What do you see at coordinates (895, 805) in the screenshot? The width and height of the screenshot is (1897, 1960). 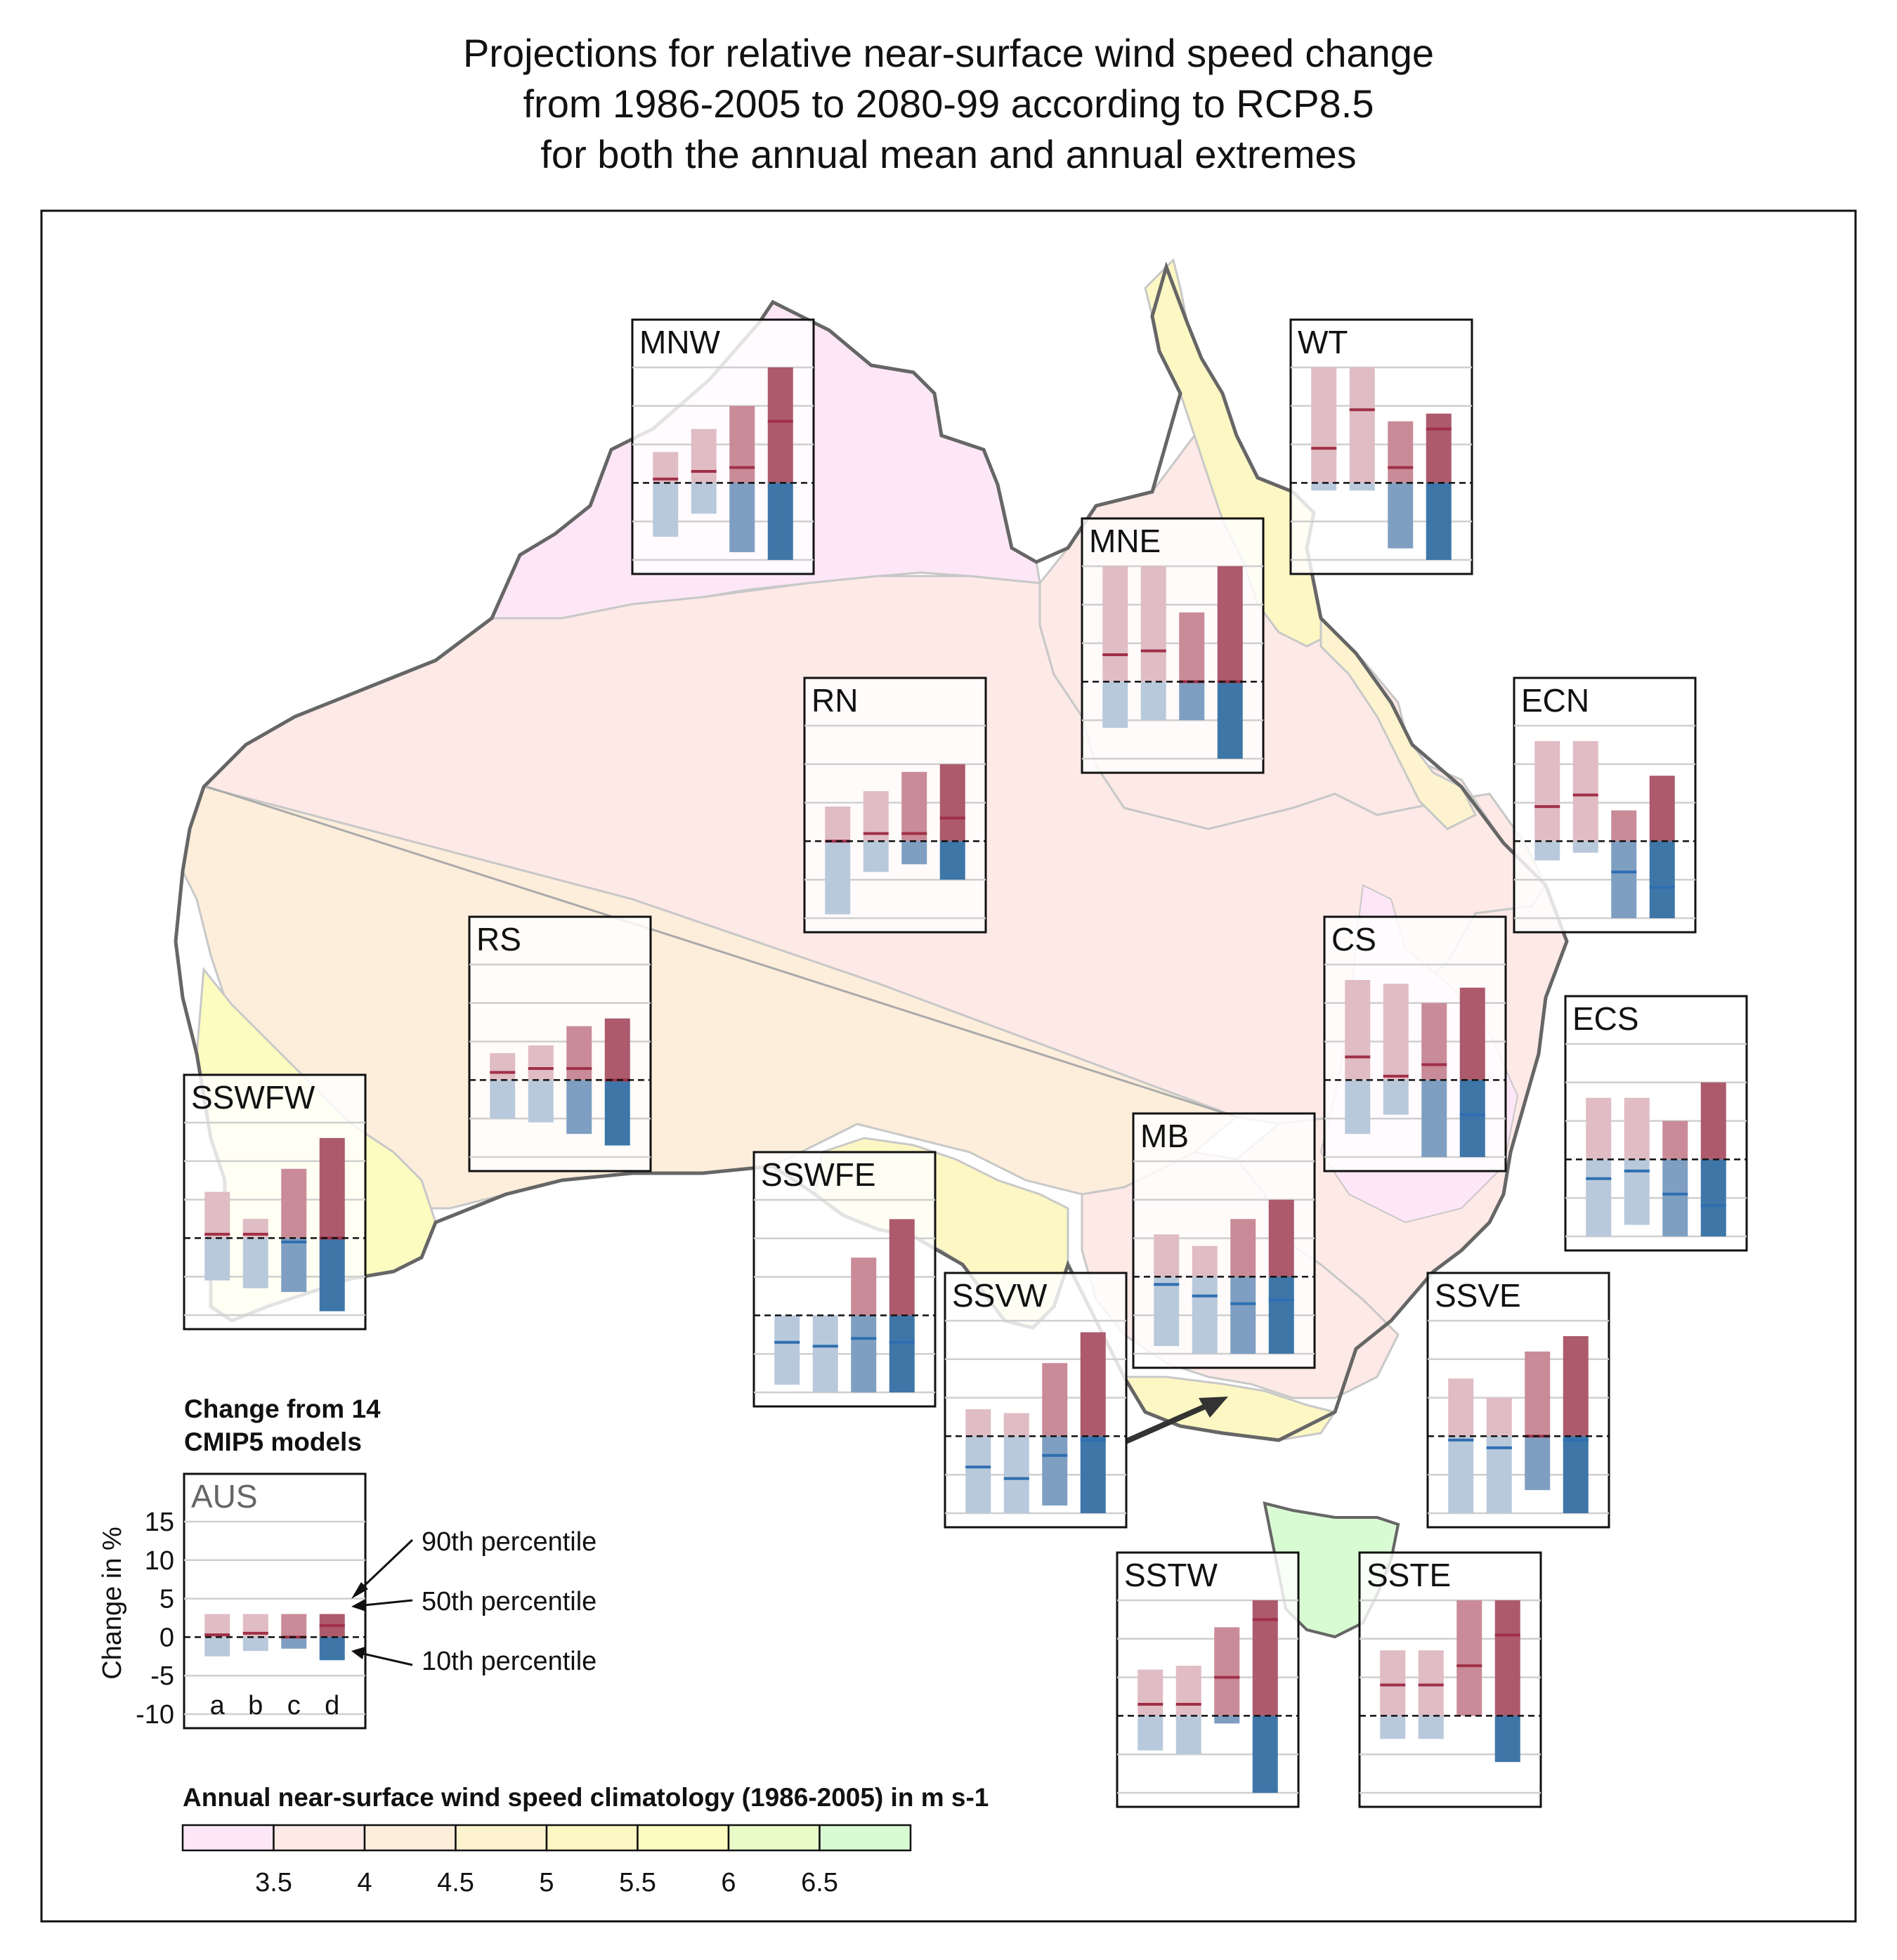 I see `panel-rn: RN` at bounding box center [895, 805].